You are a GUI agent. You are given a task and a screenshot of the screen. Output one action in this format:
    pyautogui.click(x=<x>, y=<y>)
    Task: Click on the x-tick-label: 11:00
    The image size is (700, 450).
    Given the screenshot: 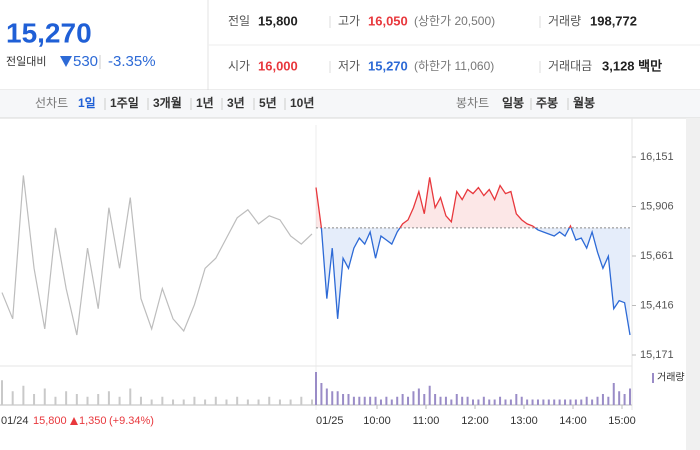 What is the action you would take?
    pyautogui.click(x=426, y=421)
    